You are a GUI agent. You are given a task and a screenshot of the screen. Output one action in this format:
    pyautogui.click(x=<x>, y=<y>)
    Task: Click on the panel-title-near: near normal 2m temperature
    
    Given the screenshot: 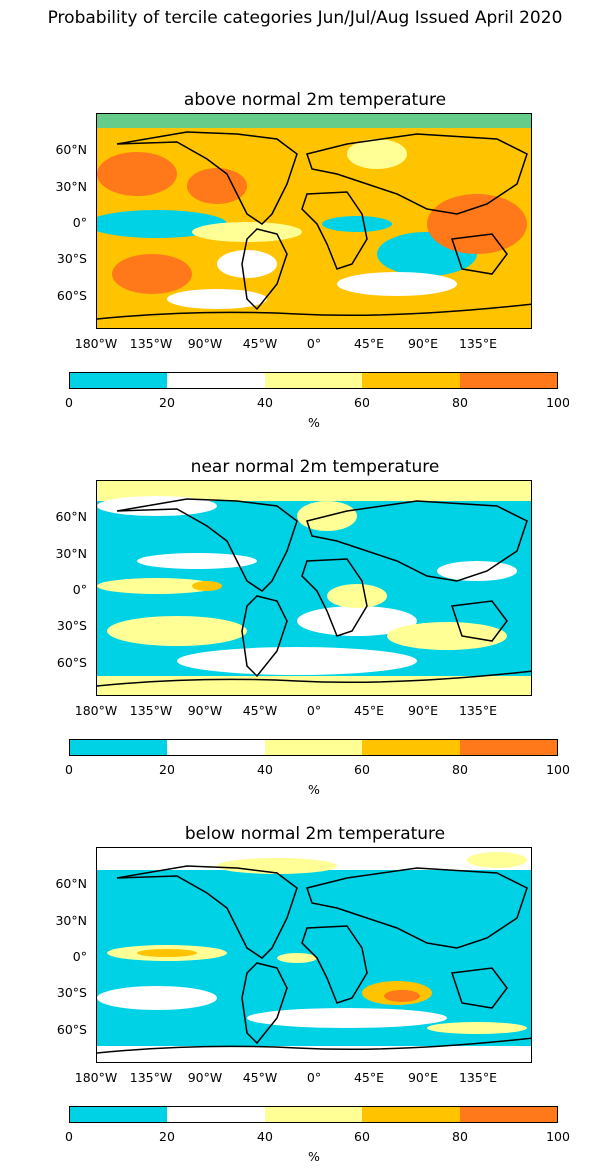 What is the action you would take?
    pyautogui.click(x=315, y=467)
    